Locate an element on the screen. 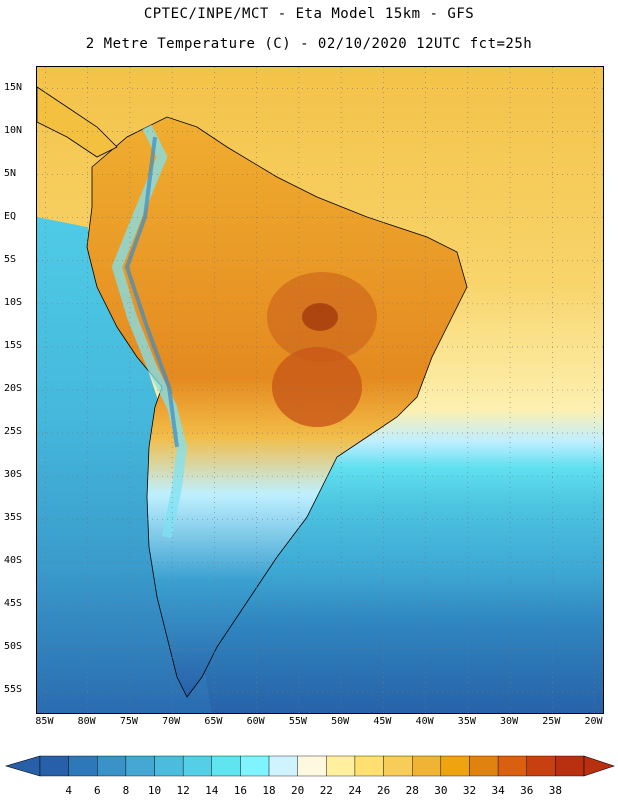 The height and width of the screenshot is (800, 618). lon-tick-label: 55W is located at coordinates (297, 721).